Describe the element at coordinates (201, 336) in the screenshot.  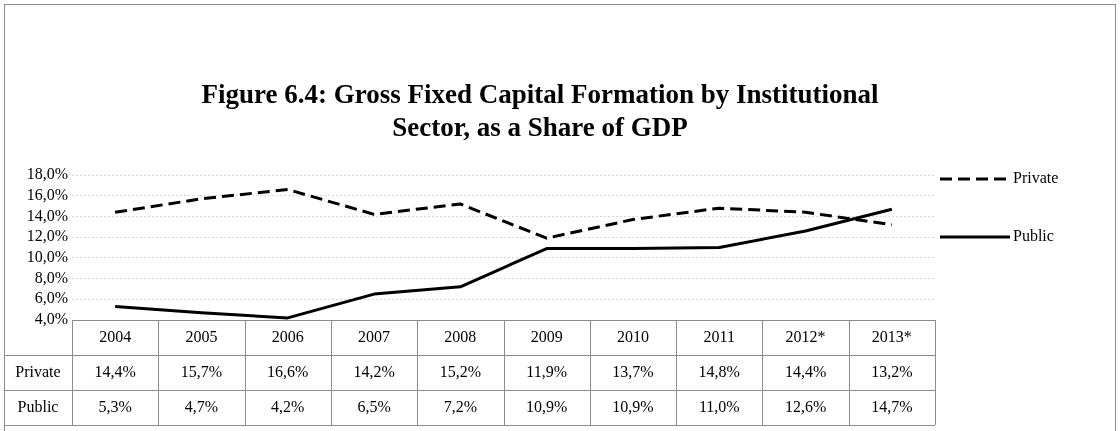
I see `x-tick-label: 2005` at that location.